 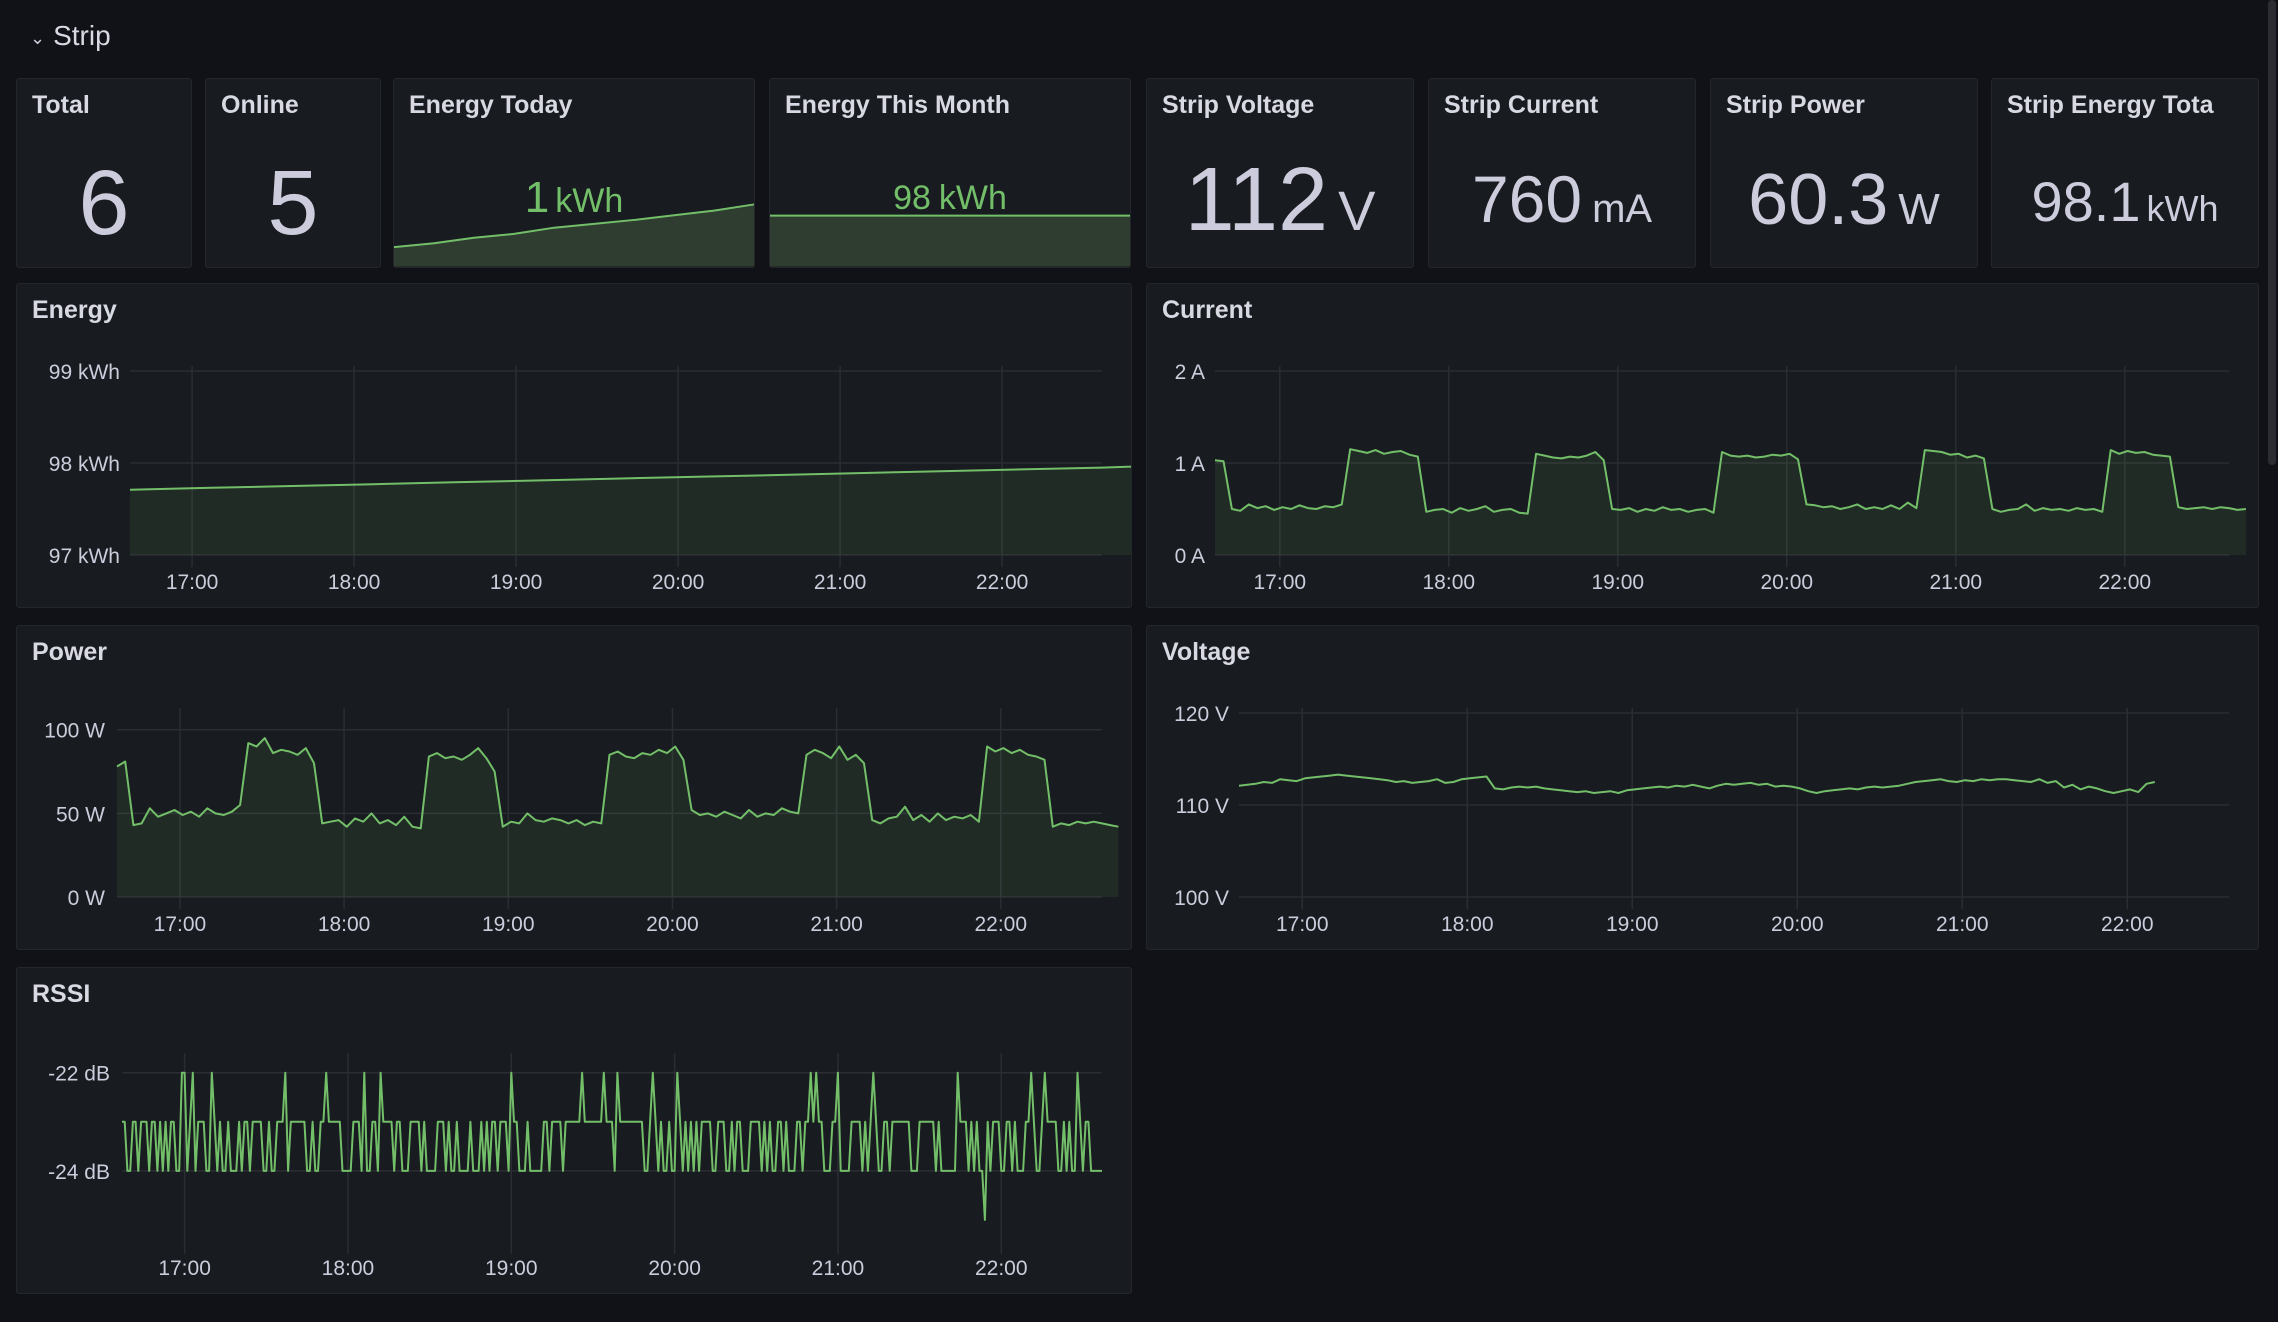 I want to click on stat-number: 6, so click(x=104, y=203).